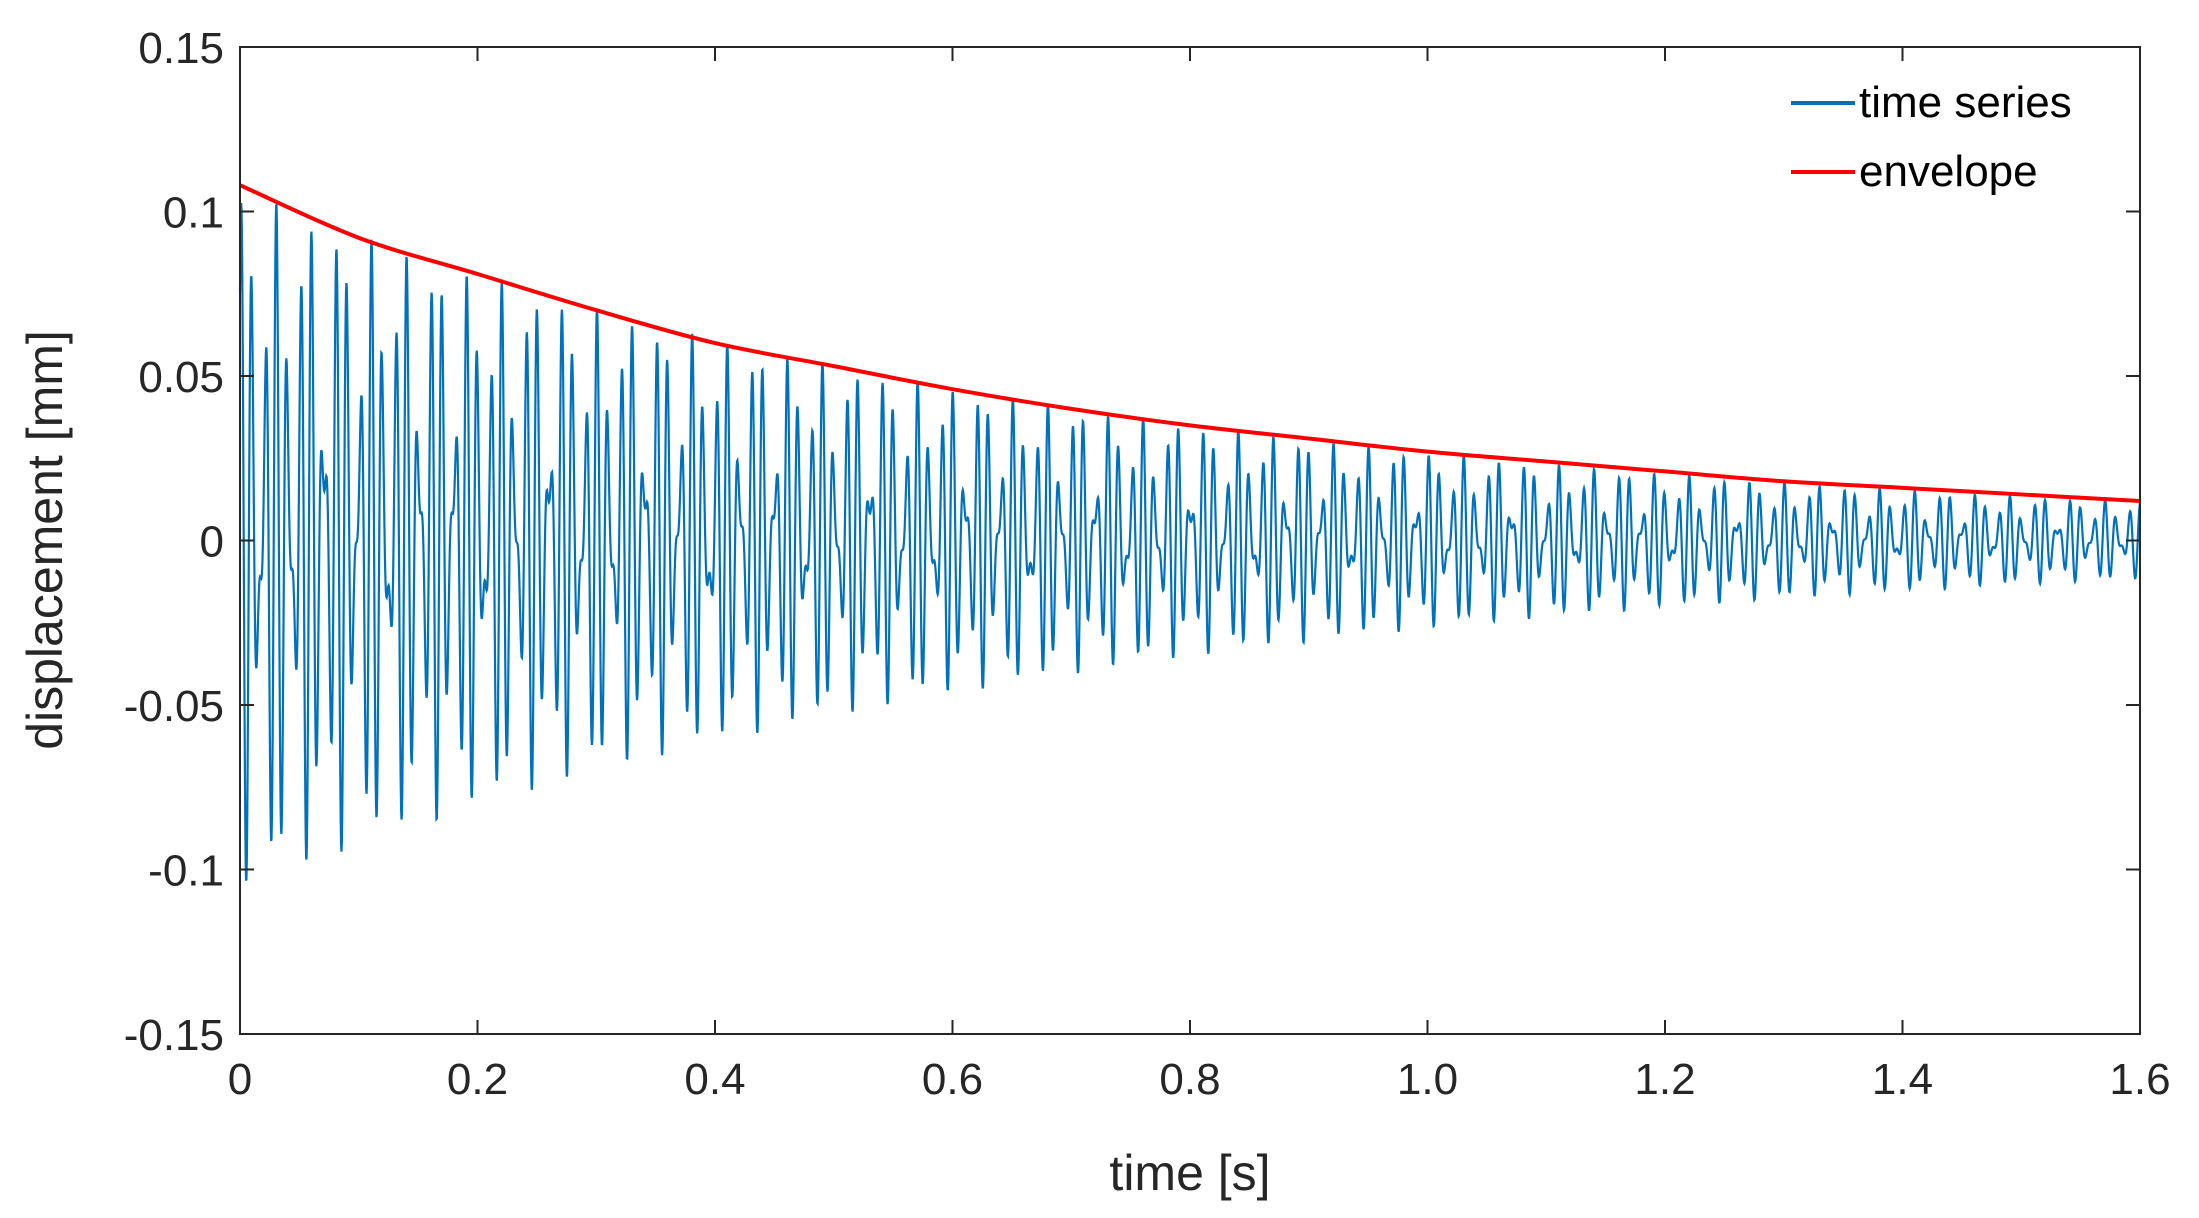 Image resolution: width=2199 pixels, height=1218 pixels. Describe the element at coordinates (45, 540) in the screenshot. I see `y-axis-label: displacement [mm]` at that location.